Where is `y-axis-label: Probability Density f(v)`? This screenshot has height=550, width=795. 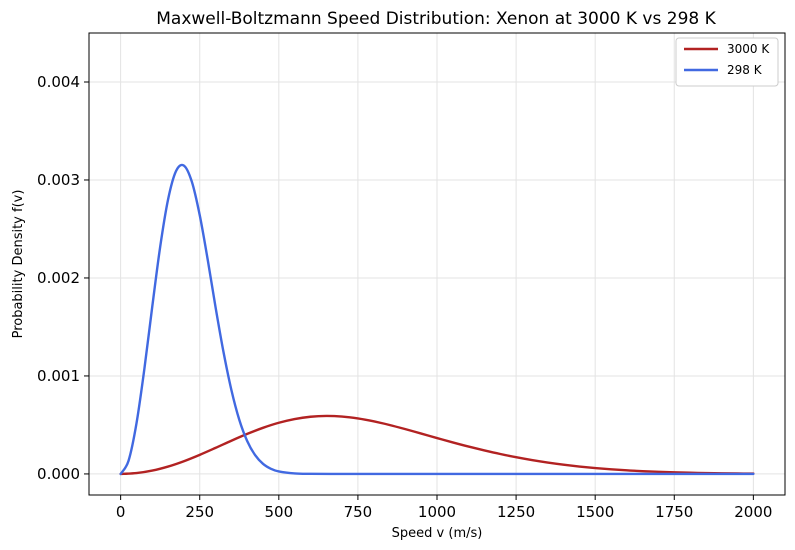 y-axis-label: Probability Density f(v) is located at coordinates (18, 264).